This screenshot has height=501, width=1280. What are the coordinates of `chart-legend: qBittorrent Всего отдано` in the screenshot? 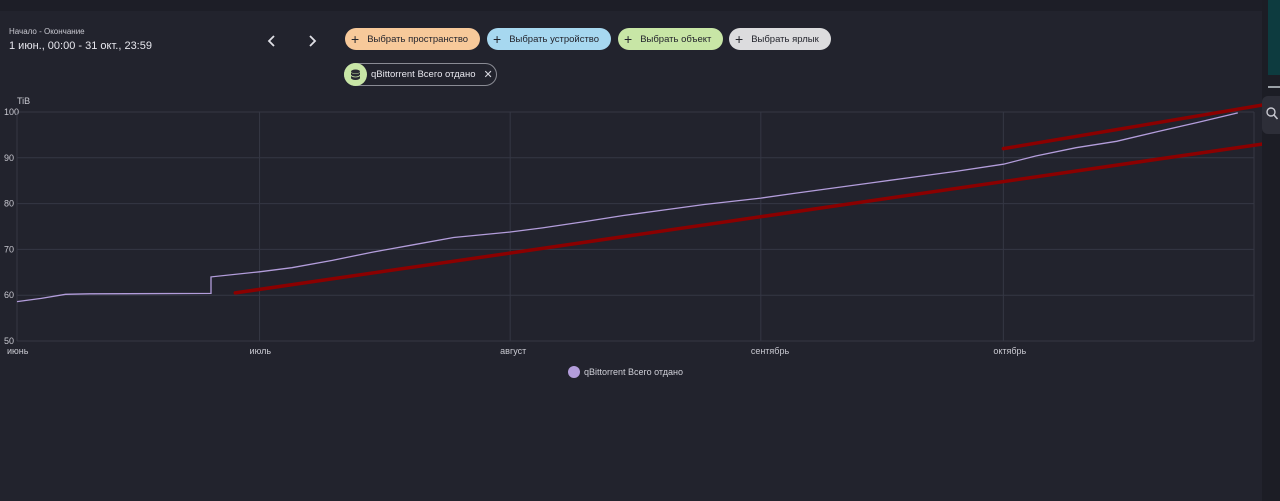 It's located at (625, 372).